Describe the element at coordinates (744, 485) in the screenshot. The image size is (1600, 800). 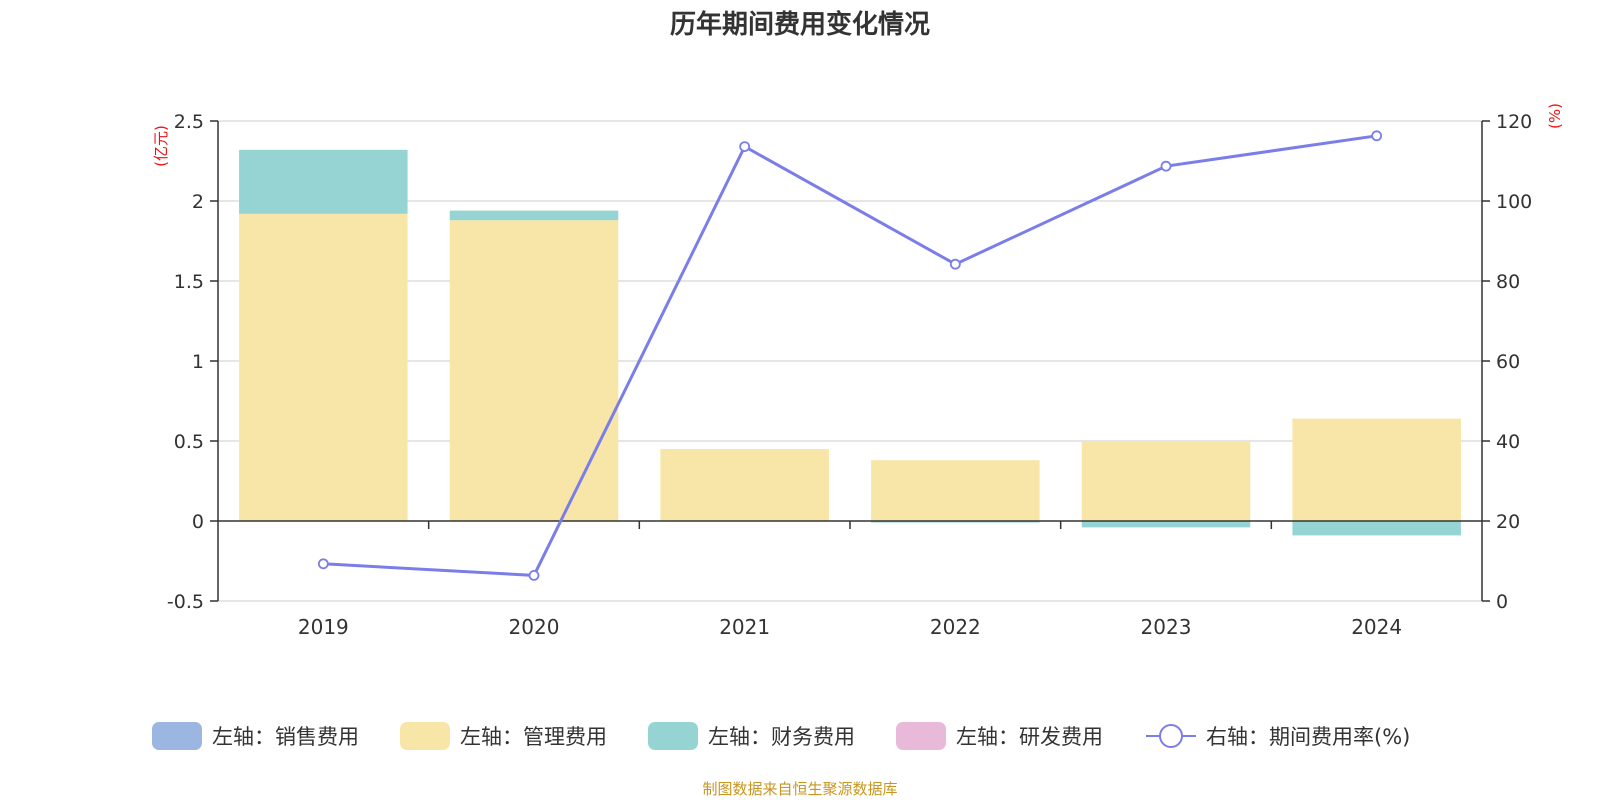
I see `bar-admin-2021` at that location.